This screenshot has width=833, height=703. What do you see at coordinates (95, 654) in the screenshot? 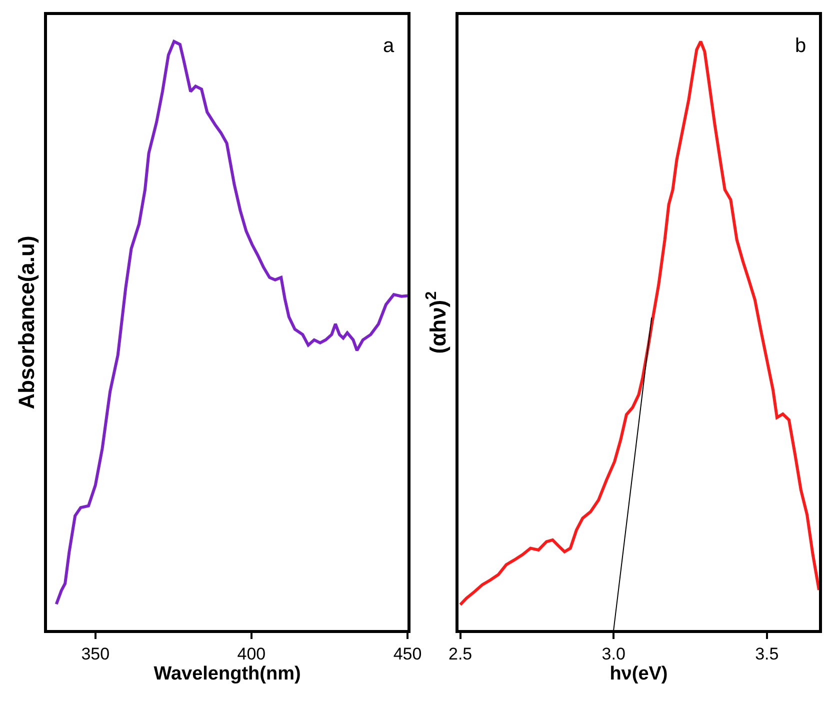
I see `x-tick-label: 350` at bounding box center [95, 654].